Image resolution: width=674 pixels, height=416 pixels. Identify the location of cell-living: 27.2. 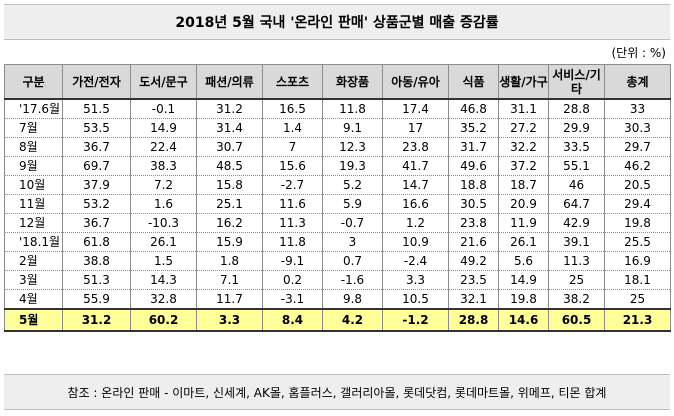
(523, 128).